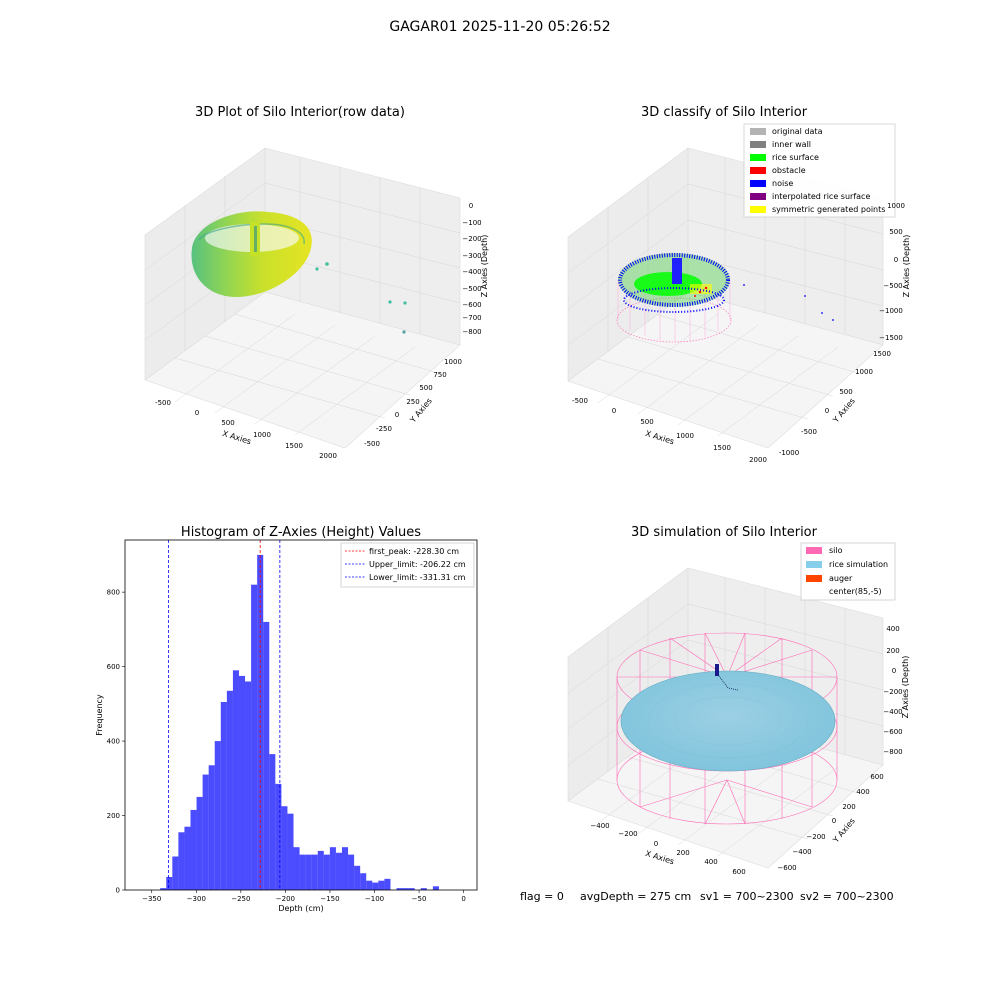 This screenshot has height=1004, width=1000. What do you see at coordinates (892, 752) in the screenshot?
I see `z-tick-label: −800` at bounding box center [892, 752].